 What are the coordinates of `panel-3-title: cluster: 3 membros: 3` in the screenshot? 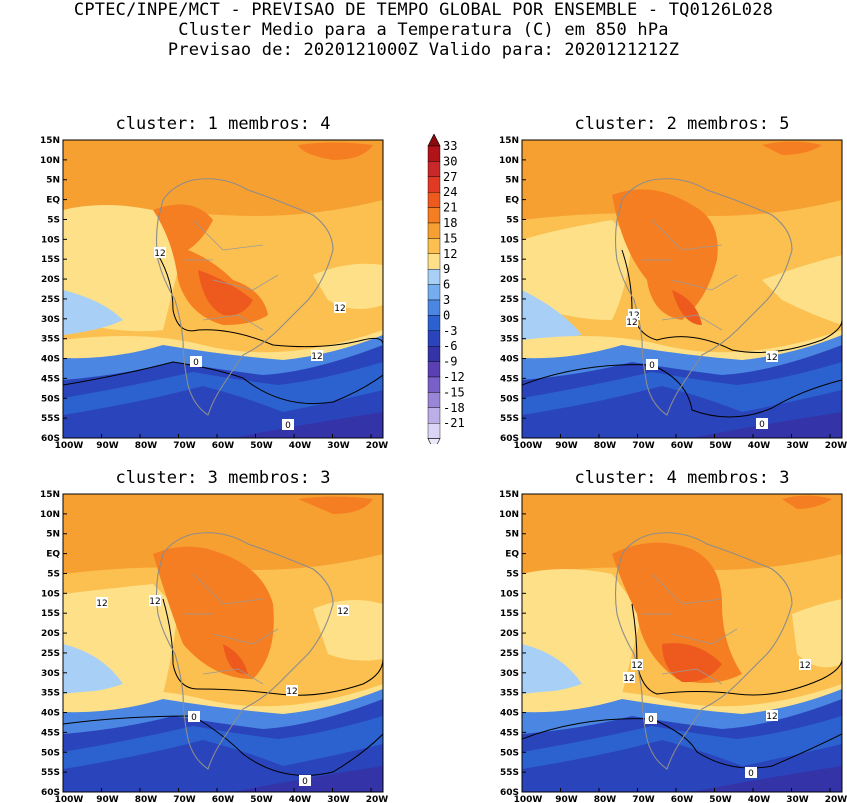 It's located at (223, 478).